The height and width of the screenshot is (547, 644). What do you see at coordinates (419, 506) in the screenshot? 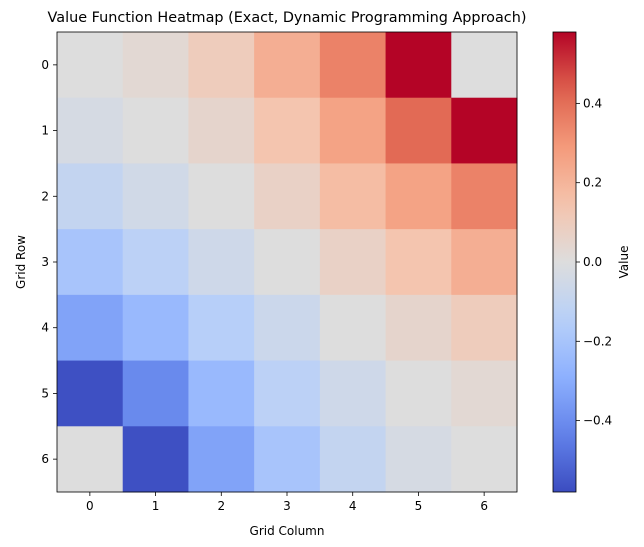
I see `x-tick-label: 5` at bounding box center [419, 506].